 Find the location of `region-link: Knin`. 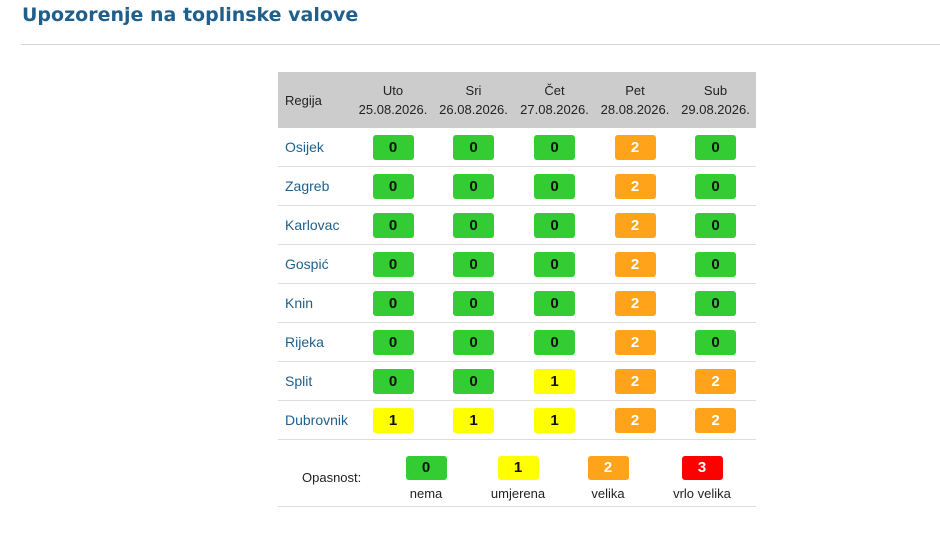

region-link: Knin is located at coordinates (299, 303).